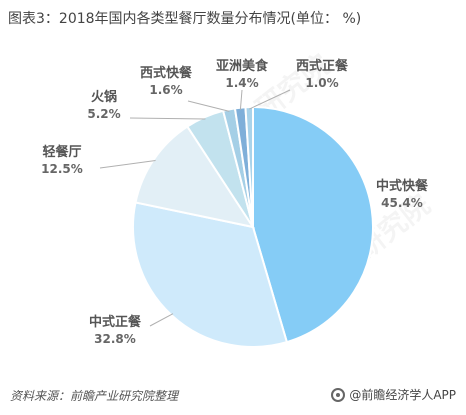 This screenshot has width=466, height=415. What do you see at coordinates (242, 66) in the screenshot?
I see `slice-name-label: 亚洲美食` at bounding box center [242, 66].